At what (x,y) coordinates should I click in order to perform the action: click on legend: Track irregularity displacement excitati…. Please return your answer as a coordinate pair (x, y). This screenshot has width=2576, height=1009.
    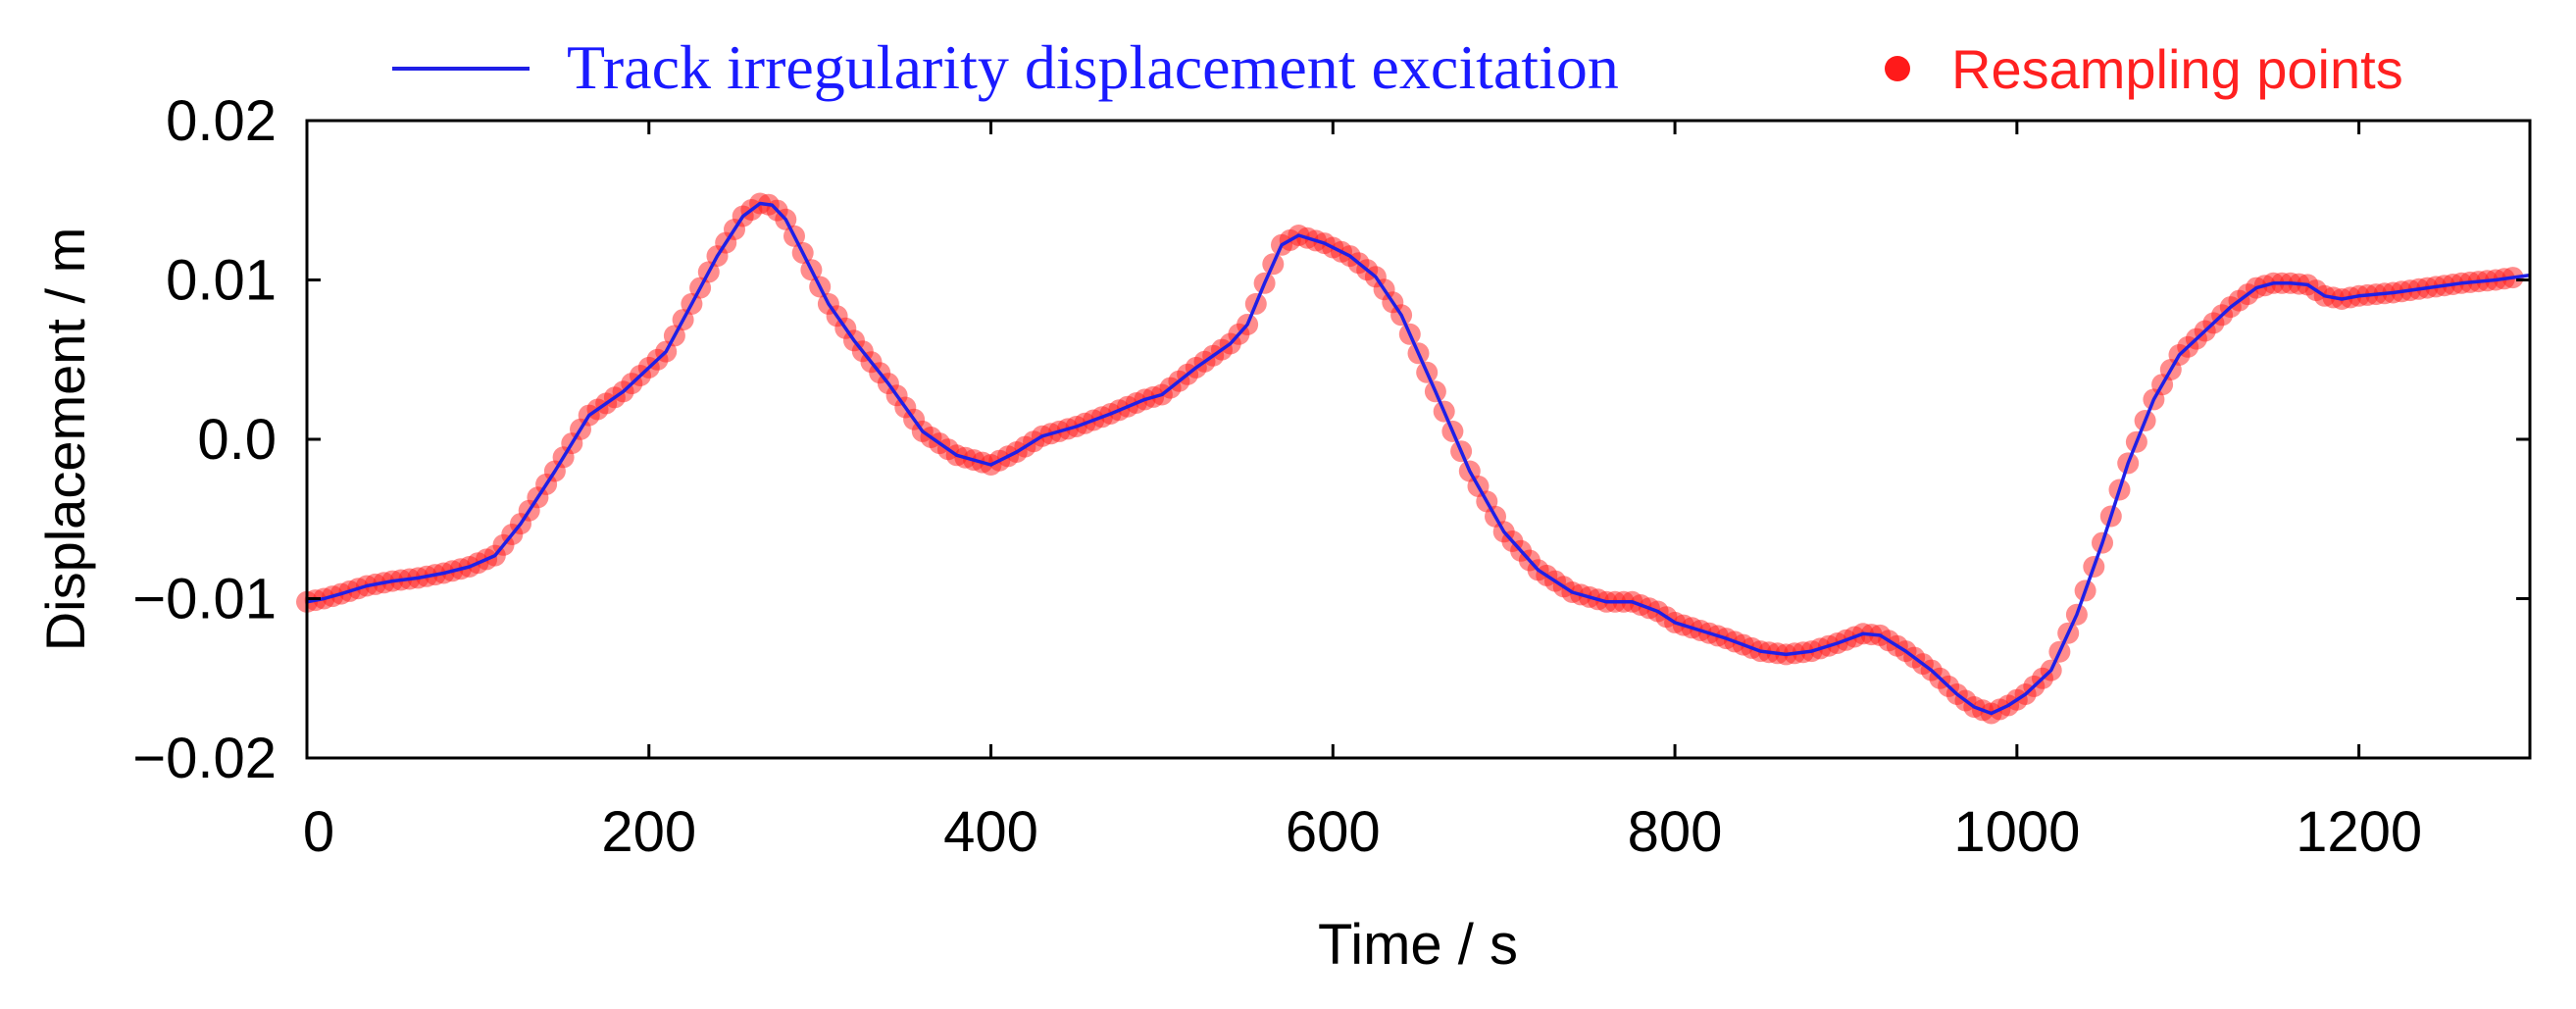
    Looking at the image, I should click on (1397, 67).